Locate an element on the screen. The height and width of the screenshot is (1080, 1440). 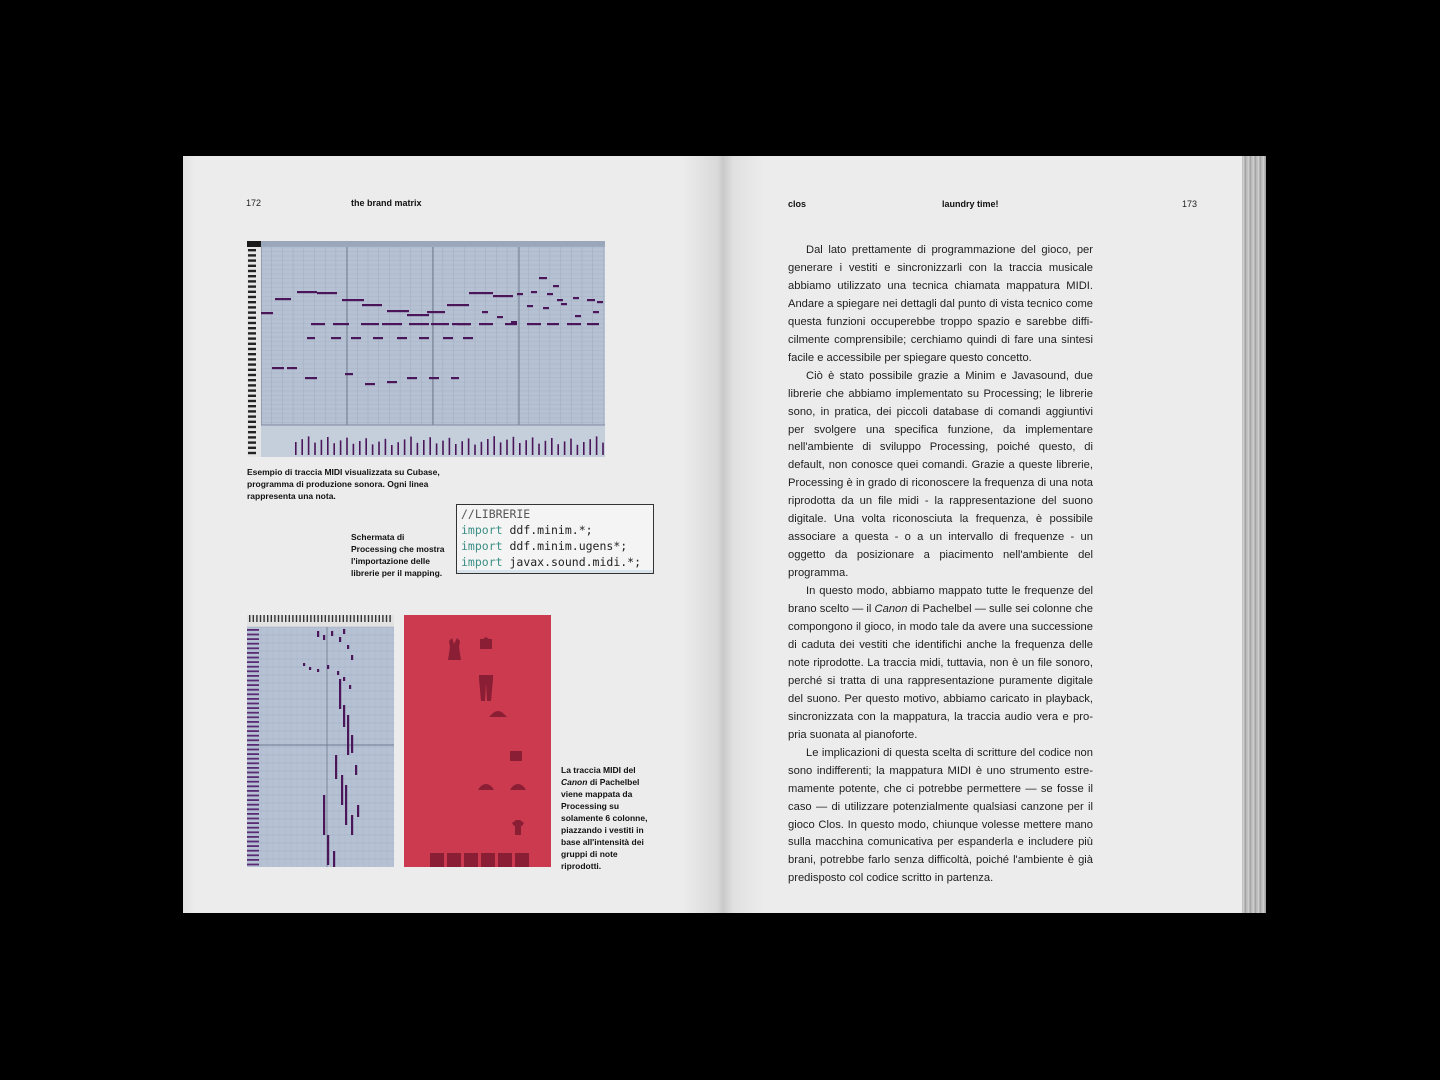
right-running-head-left: clos is located at coordinates (797, 204).